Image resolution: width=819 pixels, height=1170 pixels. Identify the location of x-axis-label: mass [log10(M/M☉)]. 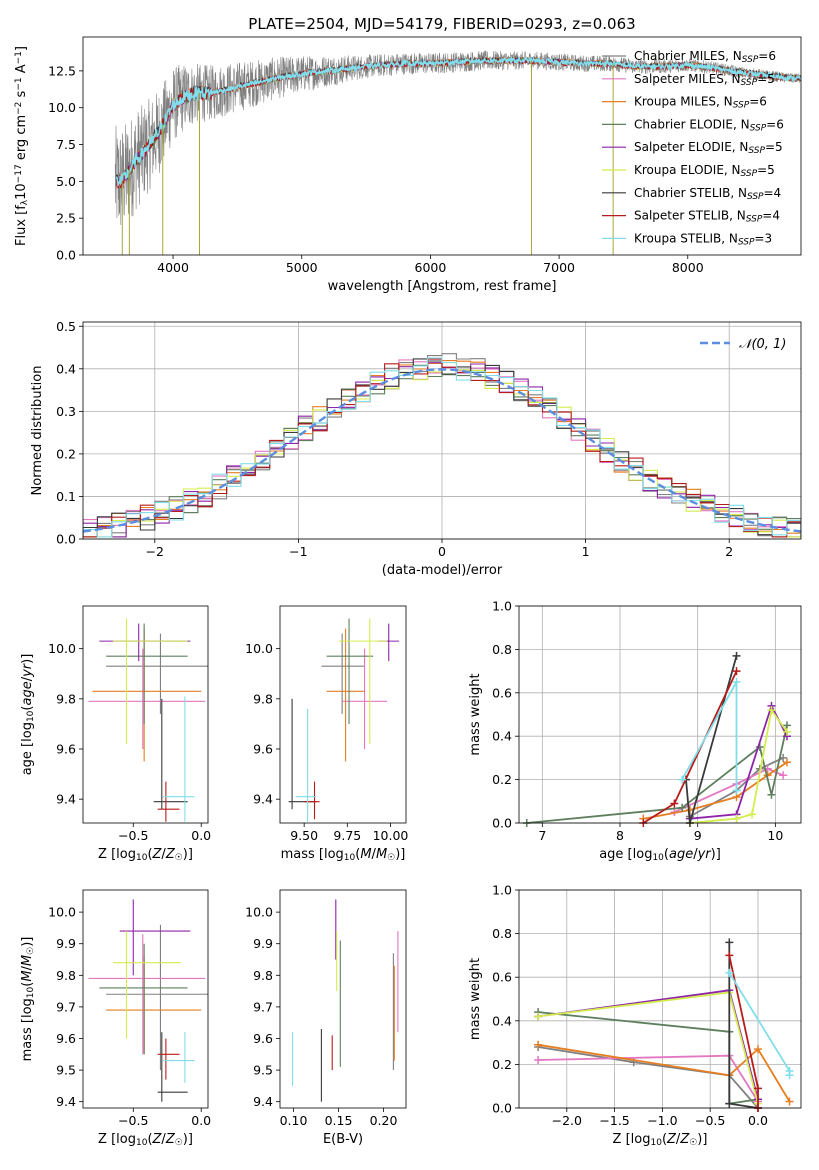
(343, 855).